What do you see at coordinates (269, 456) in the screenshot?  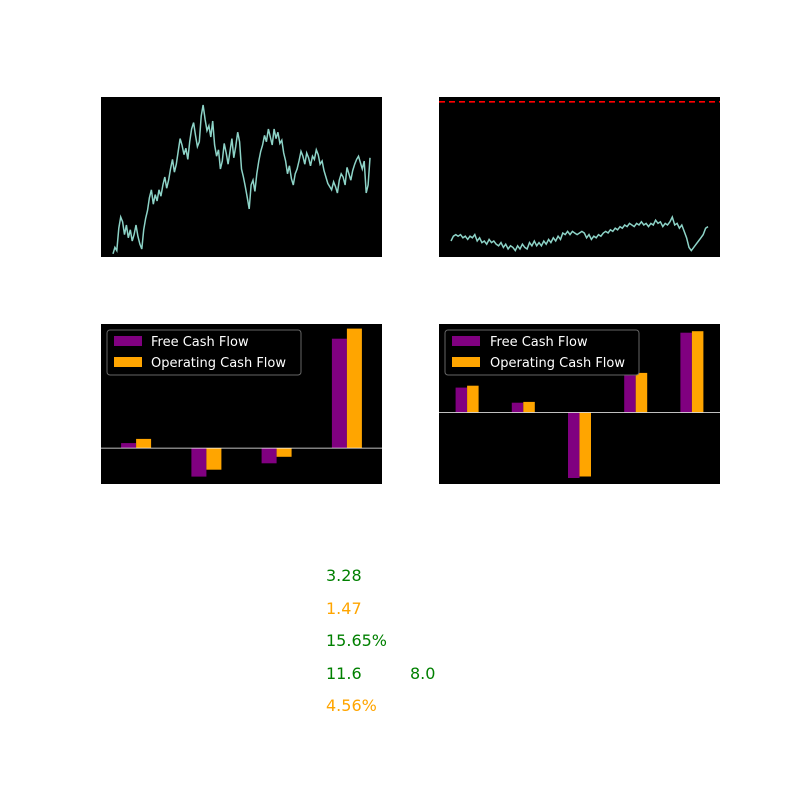 I see `cash-flow-left-bar-s0-c2` at bounding box center [269, 456].